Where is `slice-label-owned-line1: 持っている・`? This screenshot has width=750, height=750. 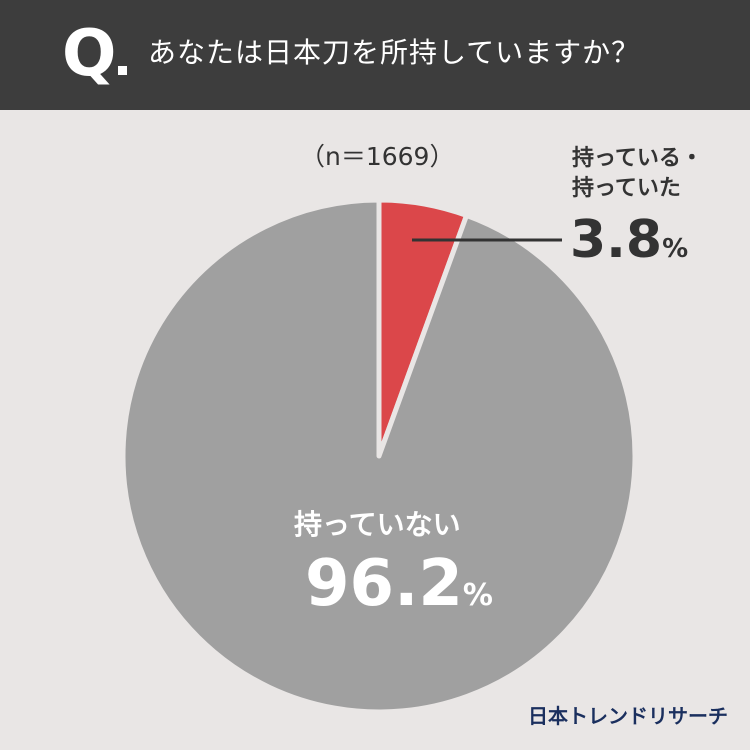 slice-label-owned-line1: 持っている・ is located at coordinates (637, 158).